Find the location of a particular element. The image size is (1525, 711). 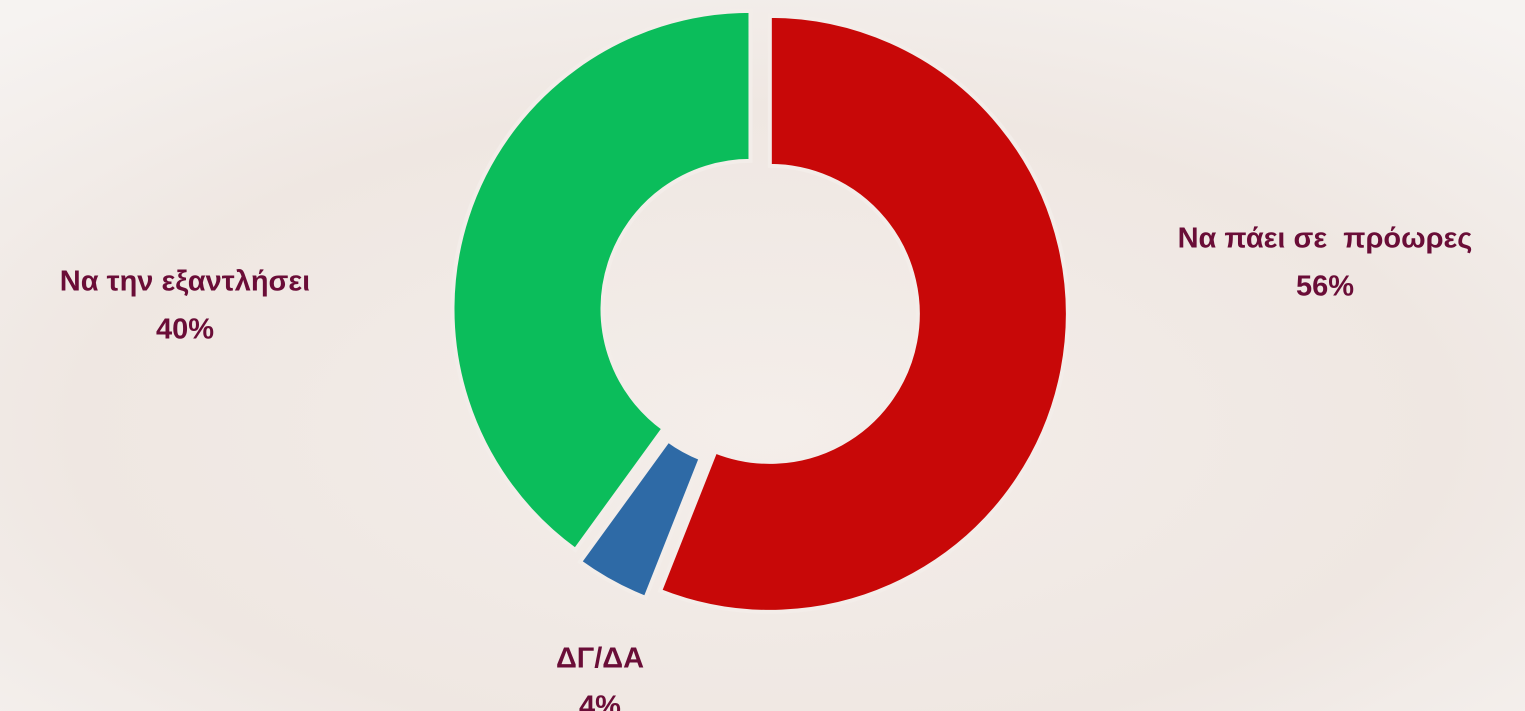

slice-label: ΔΓ/ΔΑ is located at coordinates (600, 659).